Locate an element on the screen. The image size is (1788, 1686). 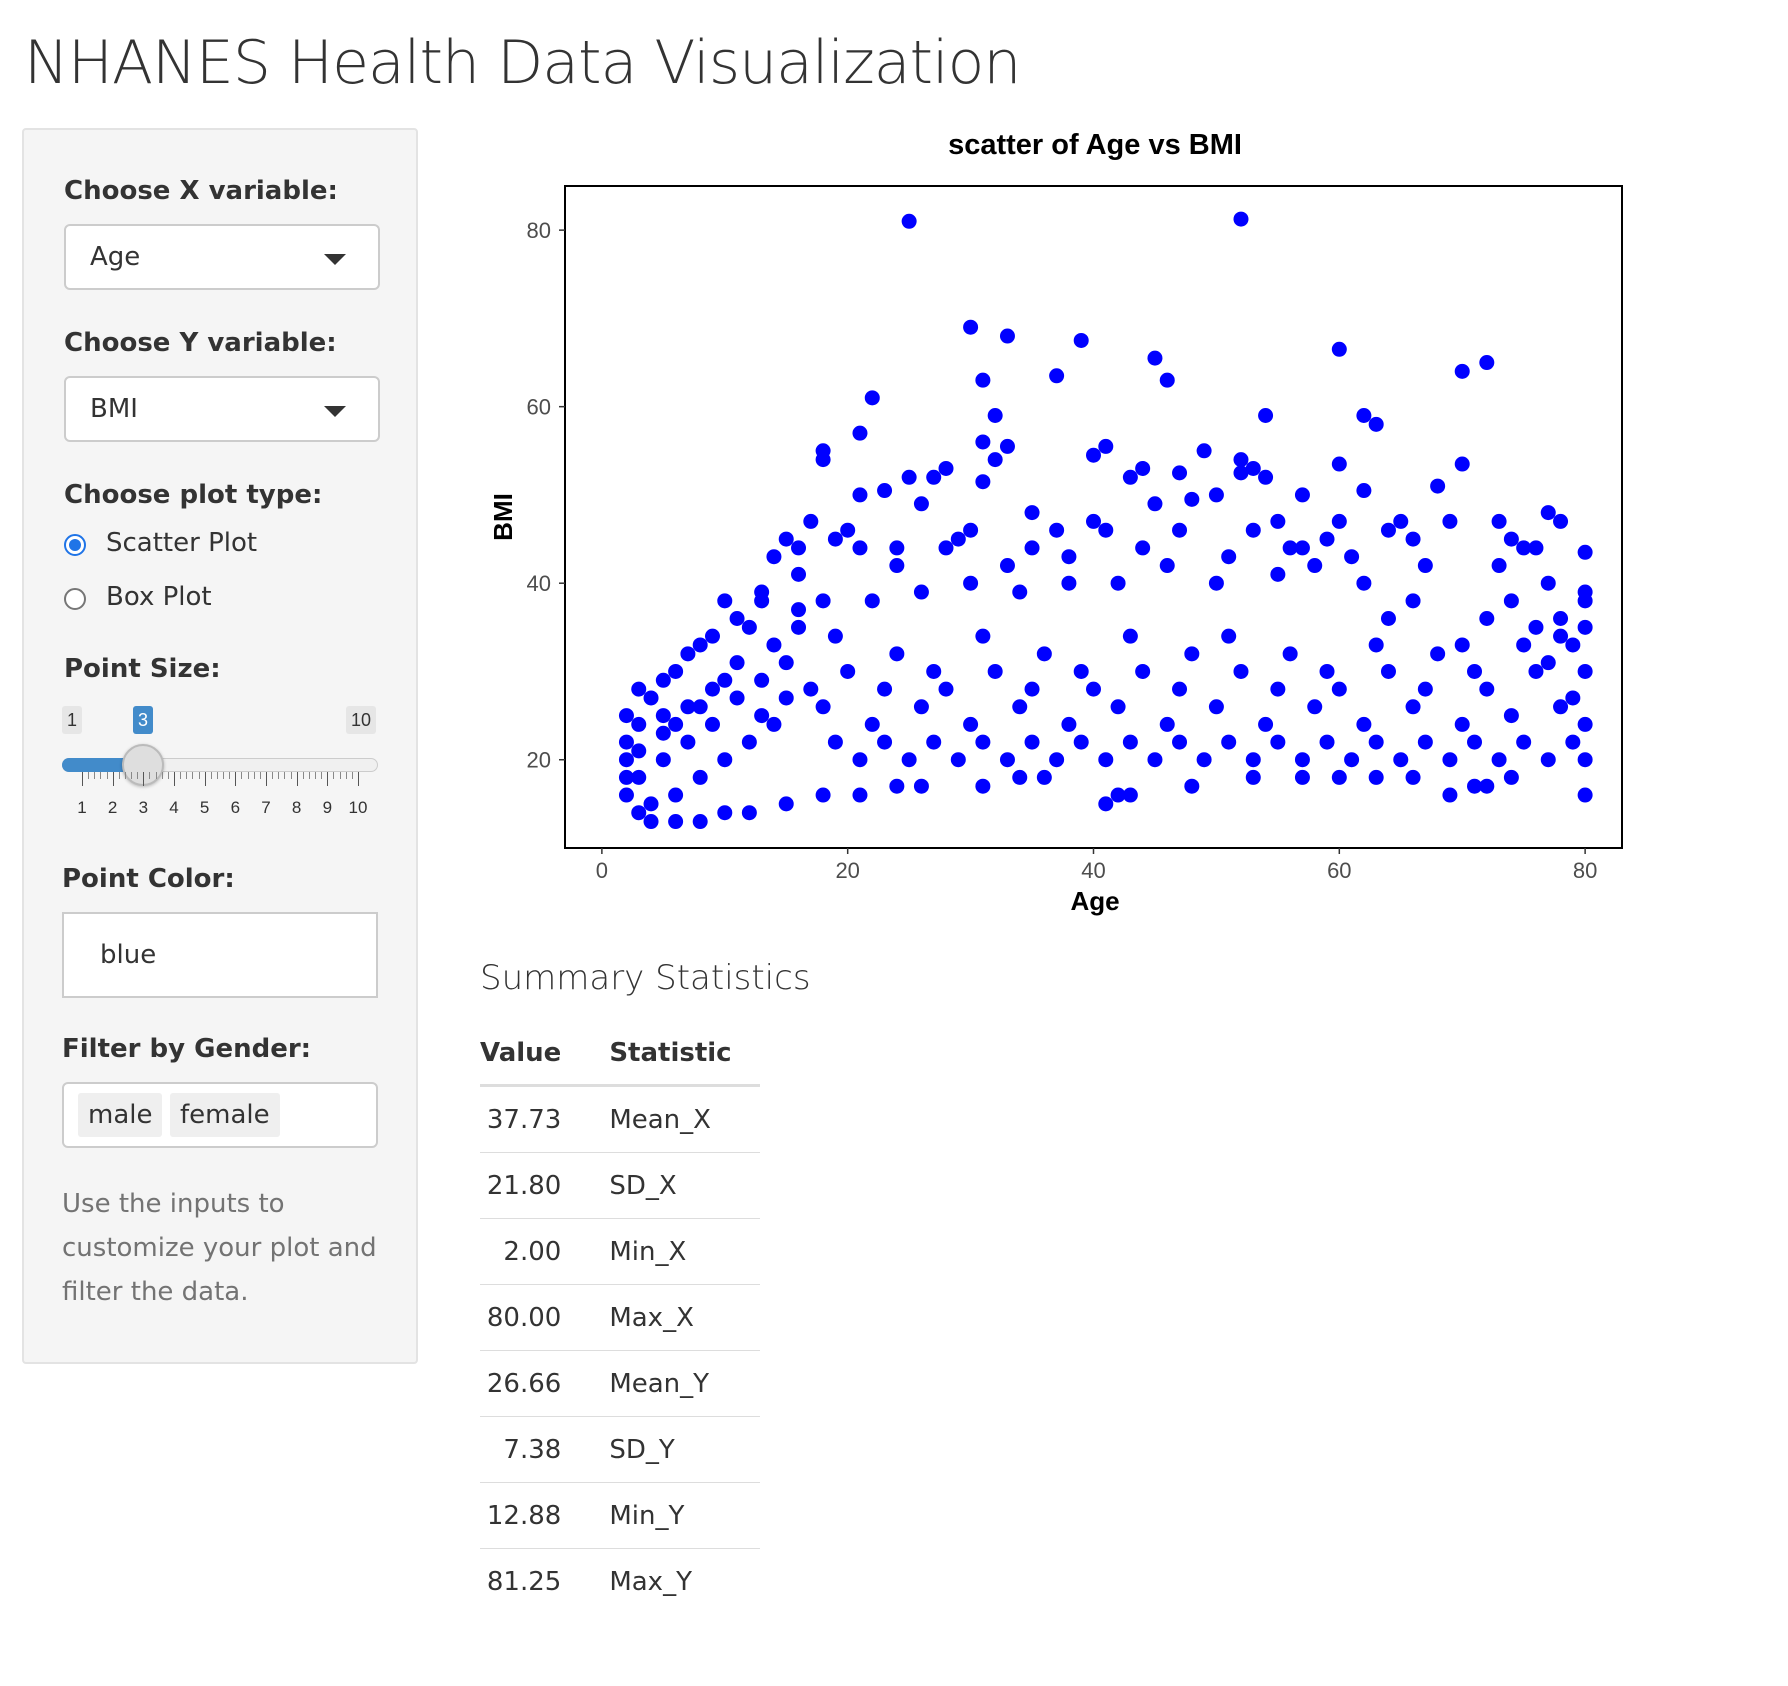
stat-value: 37.73 is located at coordinates (532, 1119).